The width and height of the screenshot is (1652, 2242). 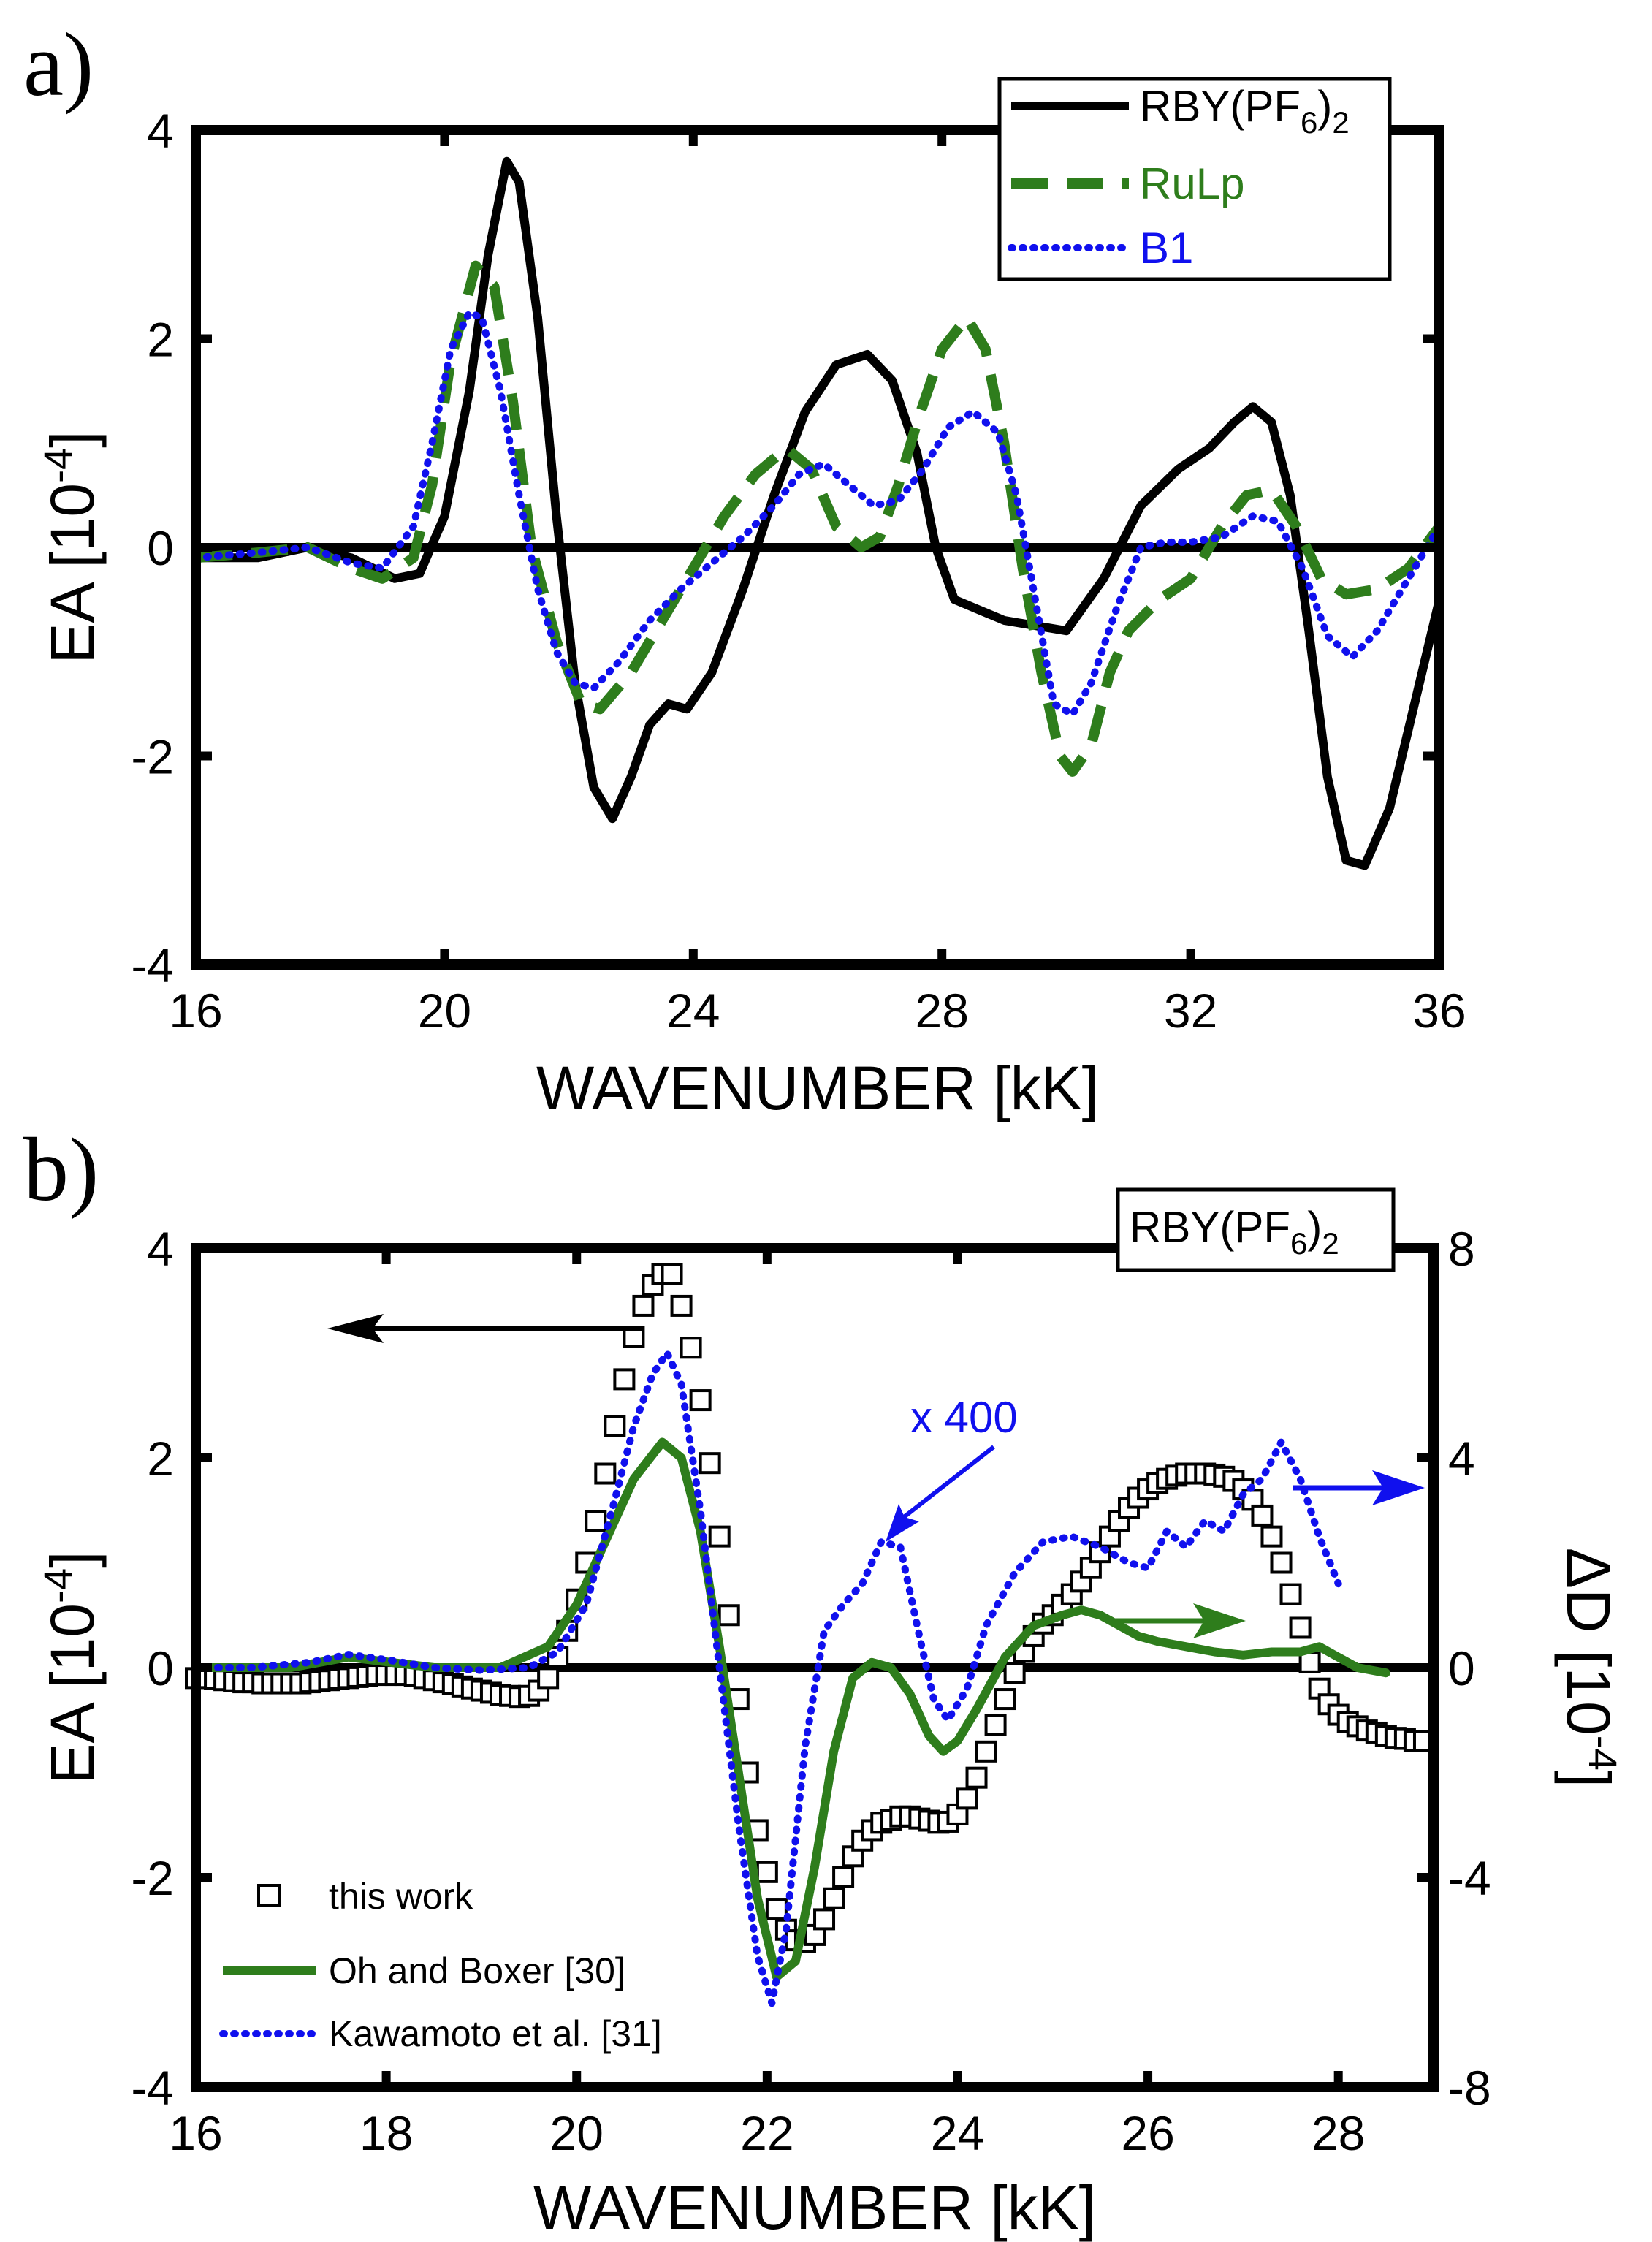 What do you see at coordinates (902, 1523) in the screenshot?
I see `x400-arrow-head` at bounding box center [902, 1523].